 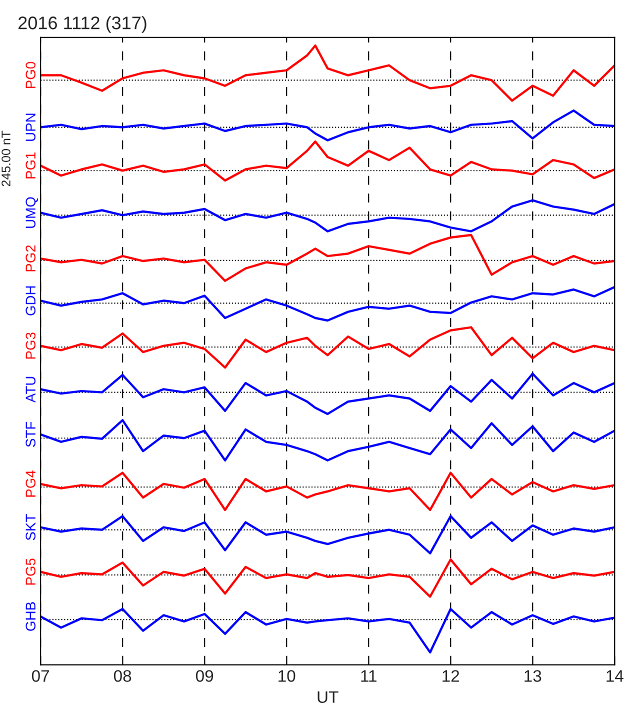 What do you see at coordinates (31, 571) in the screenshot?
I see `text: PG5` at bounding box center [31, 571].